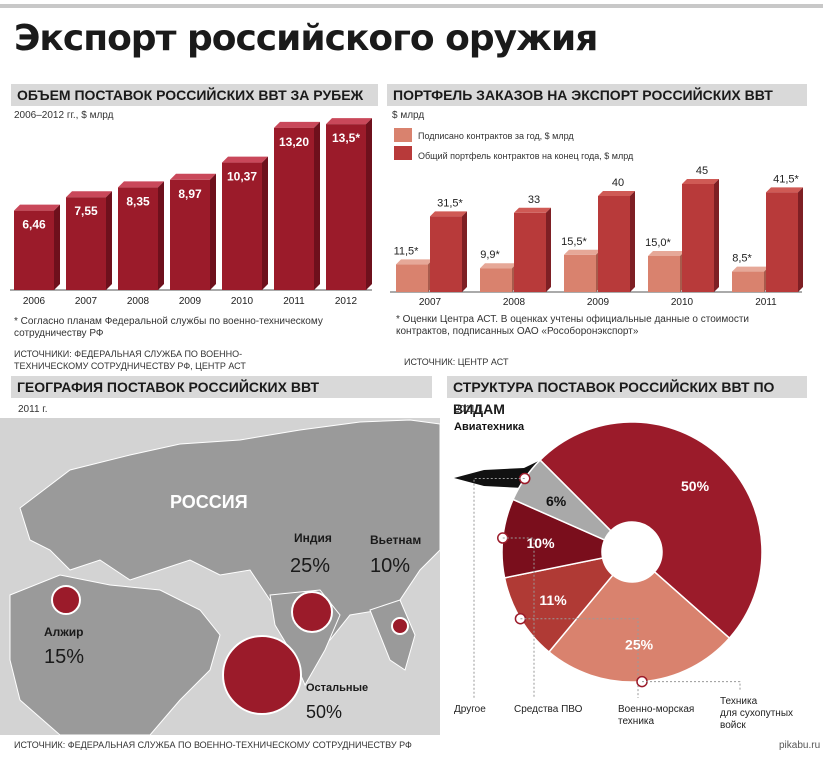  What do you see at coordinates (403, 135) in the screenshot?
I see `legend-swatch-signed` at bounding box center [403, 135].